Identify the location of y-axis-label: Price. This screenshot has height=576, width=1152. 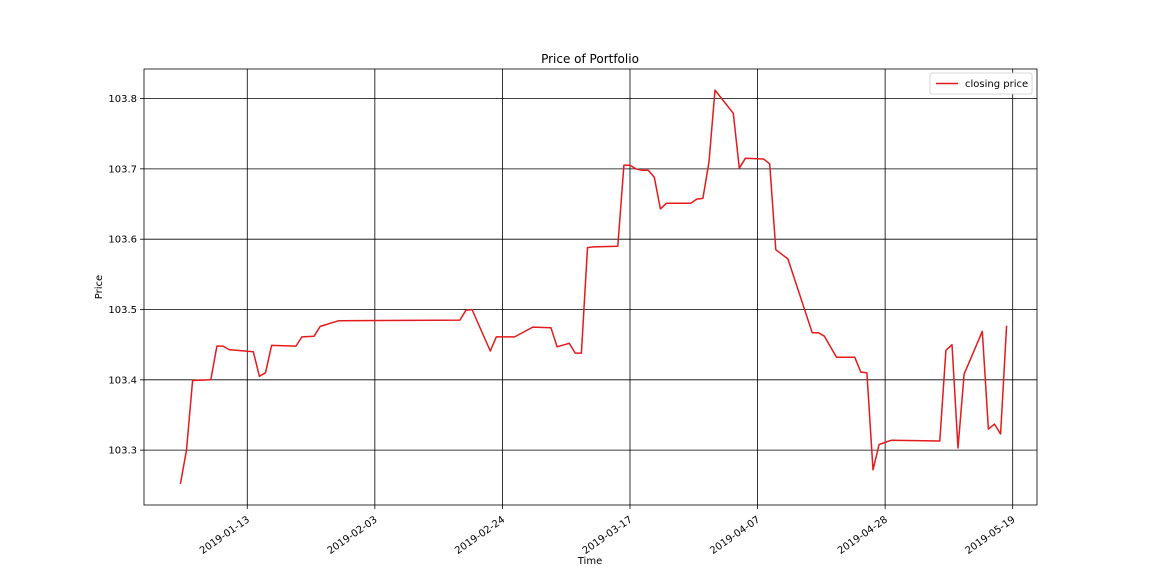
(99, 287).